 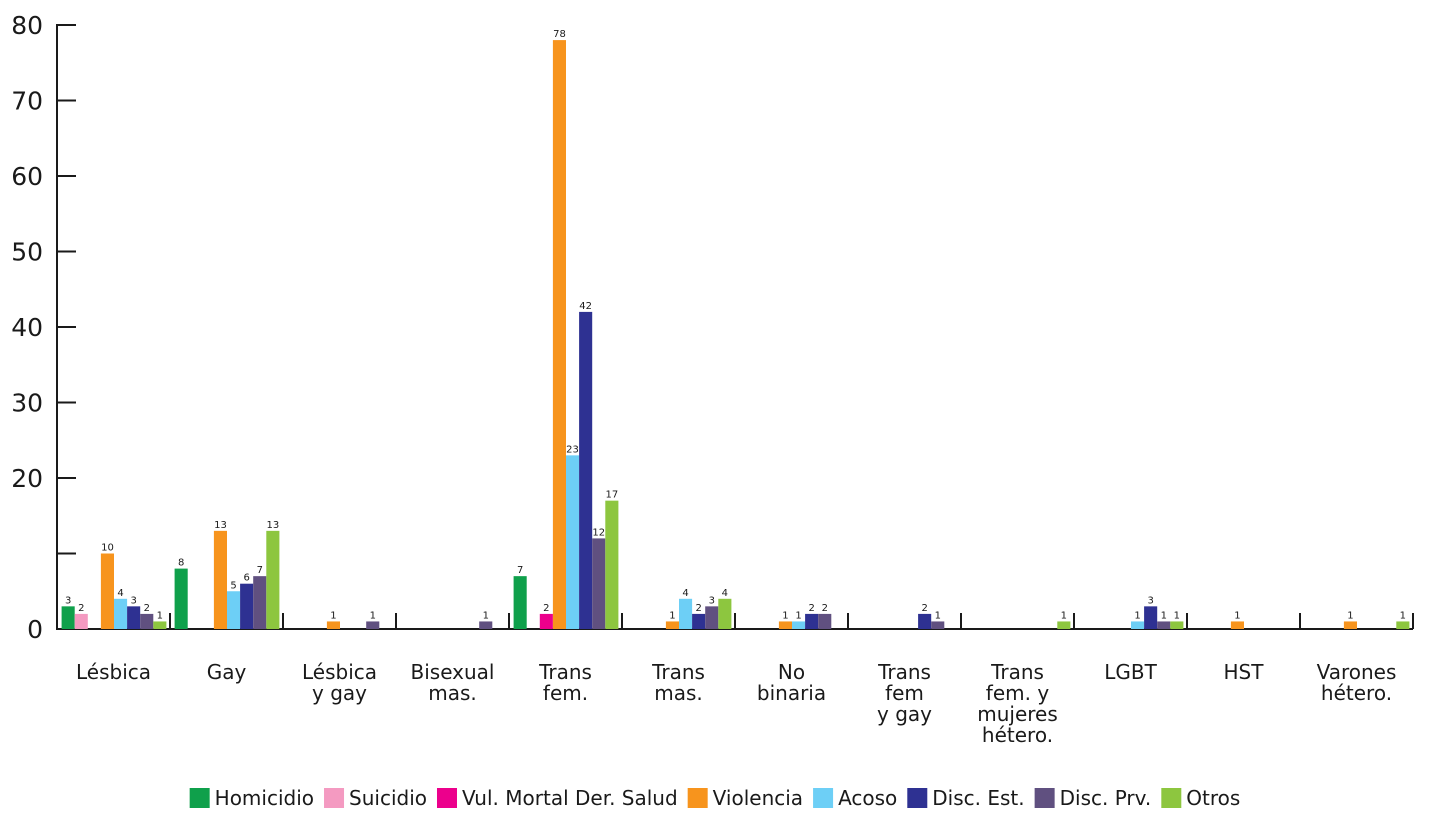 I want to click on x-tick-label: mujeres, so click(x=1017, y=714).